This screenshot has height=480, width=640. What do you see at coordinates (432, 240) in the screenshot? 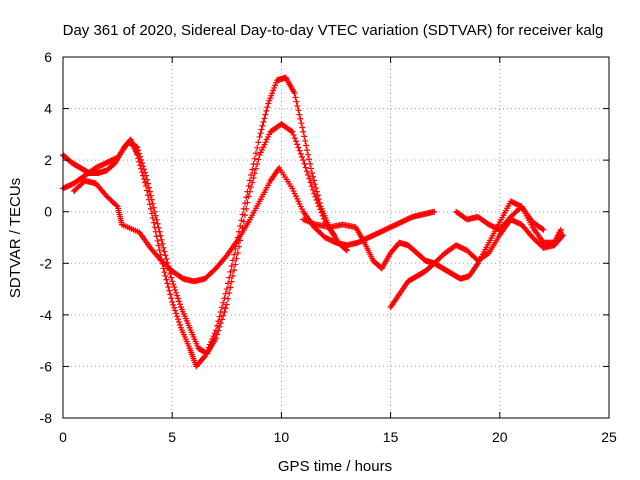
I see `series-track-d` at bounding box center [432, 240].